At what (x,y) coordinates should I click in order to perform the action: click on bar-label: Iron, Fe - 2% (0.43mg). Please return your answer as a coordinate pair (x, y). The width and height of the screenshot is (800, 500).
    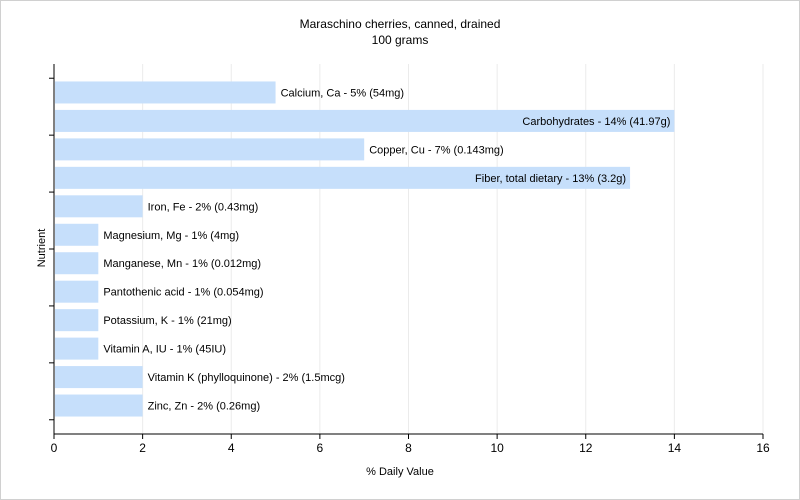
    Looking at the image, I should click on (203, 207).